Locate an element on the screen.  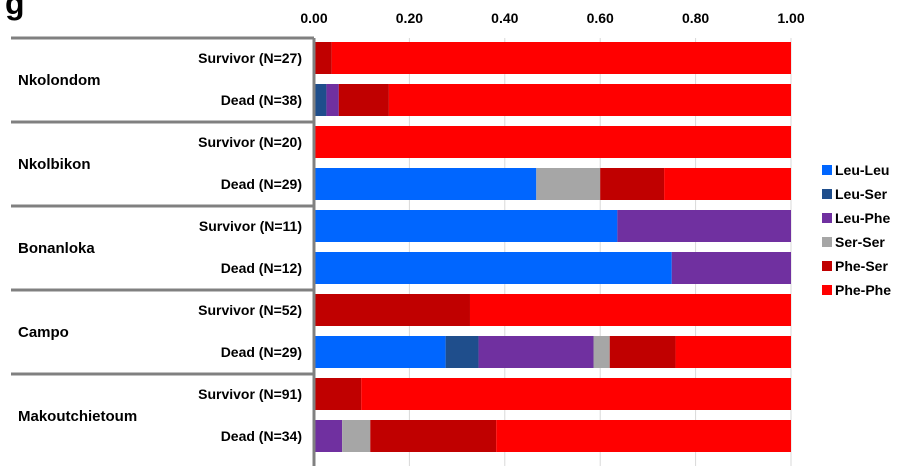
legend-label: Leu-Leu is located at coordinates (862, 170).